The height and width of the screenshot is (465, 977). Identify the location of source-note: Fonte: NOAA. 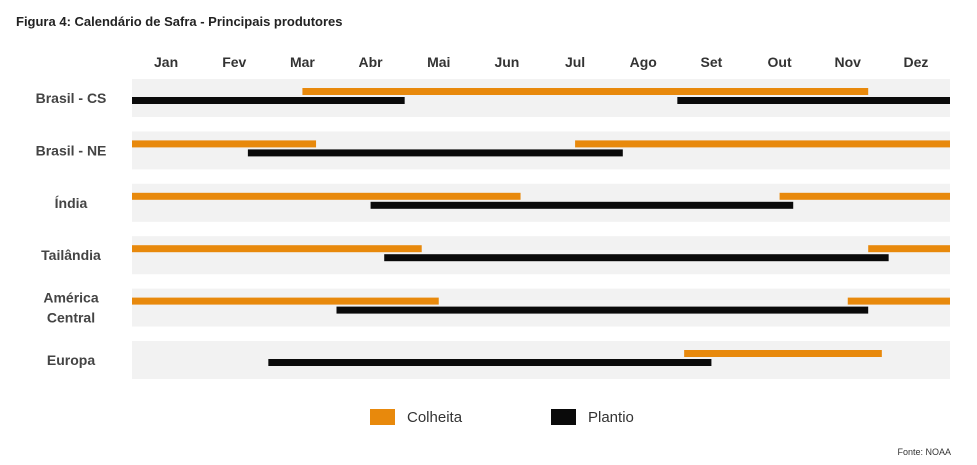
(924, 452).